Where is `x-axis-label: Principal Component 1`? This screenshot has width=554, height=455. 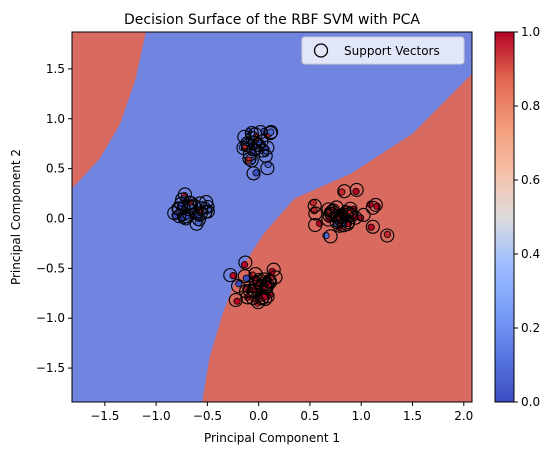
x-axis-label: Principal Component 1 is located at coordinates (272, 438).